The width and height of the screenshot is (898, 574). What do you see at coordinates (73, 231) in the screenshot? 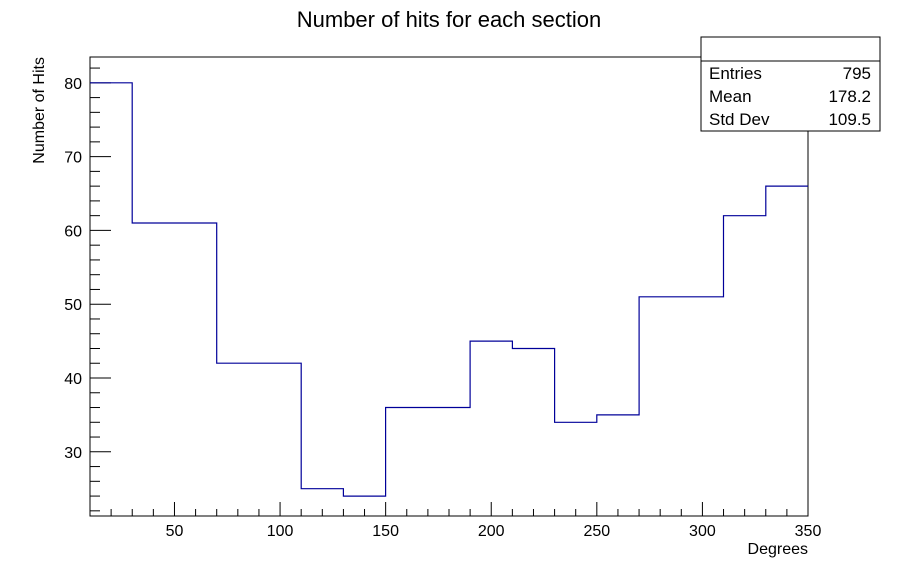
I see `y-tick-label: 60` at bounding box center [73, 231].